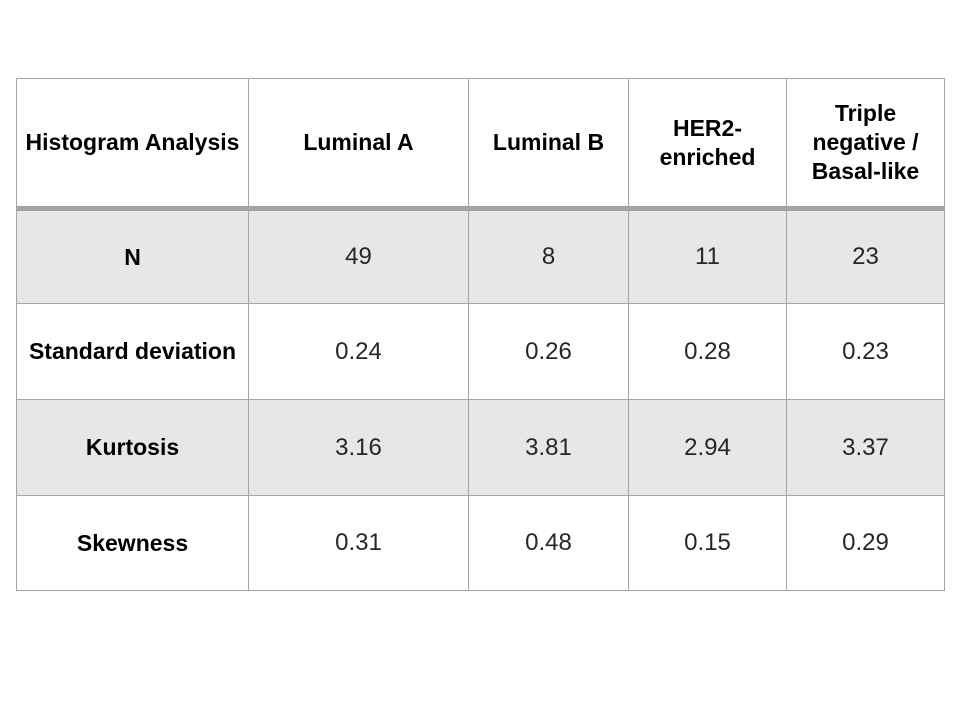 Image resolution: width=960 pixels, height=720 pixels. I want to click on cell-value: 3.37, so click(865, 447).